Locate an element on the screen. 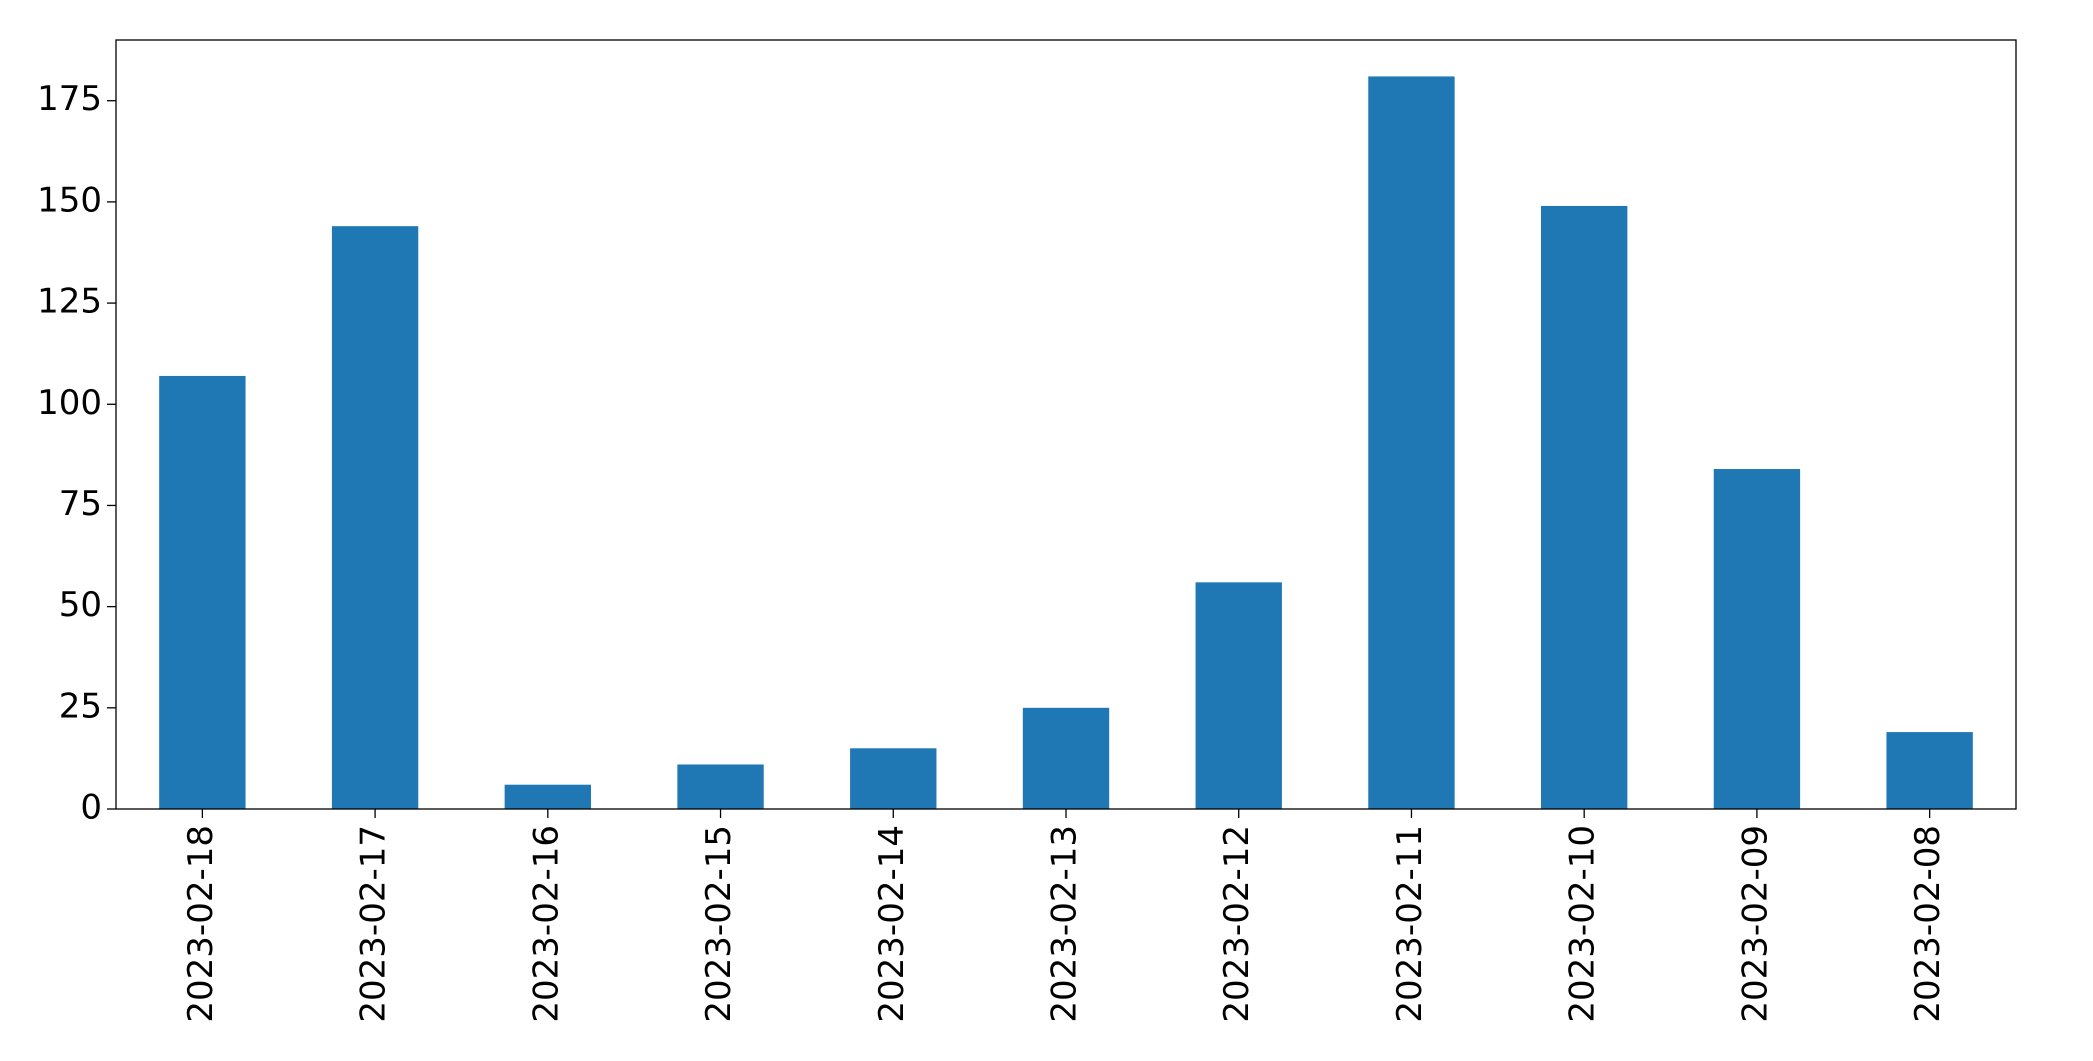 This screenshot has width=2093, height=1061. x-tick-label: 2023-02-16 is located at coordinates (546, 924).